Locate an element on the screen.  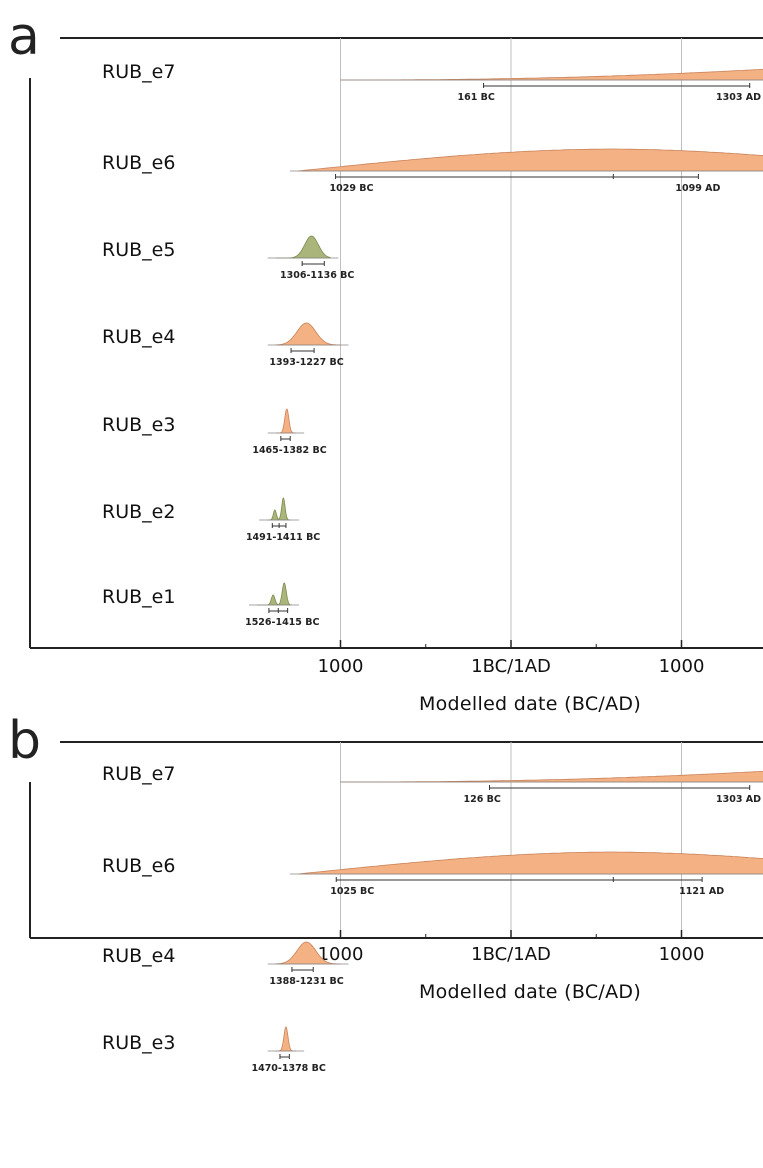
range-label: 1306-1136 BC is located at coordinates (317, 275).